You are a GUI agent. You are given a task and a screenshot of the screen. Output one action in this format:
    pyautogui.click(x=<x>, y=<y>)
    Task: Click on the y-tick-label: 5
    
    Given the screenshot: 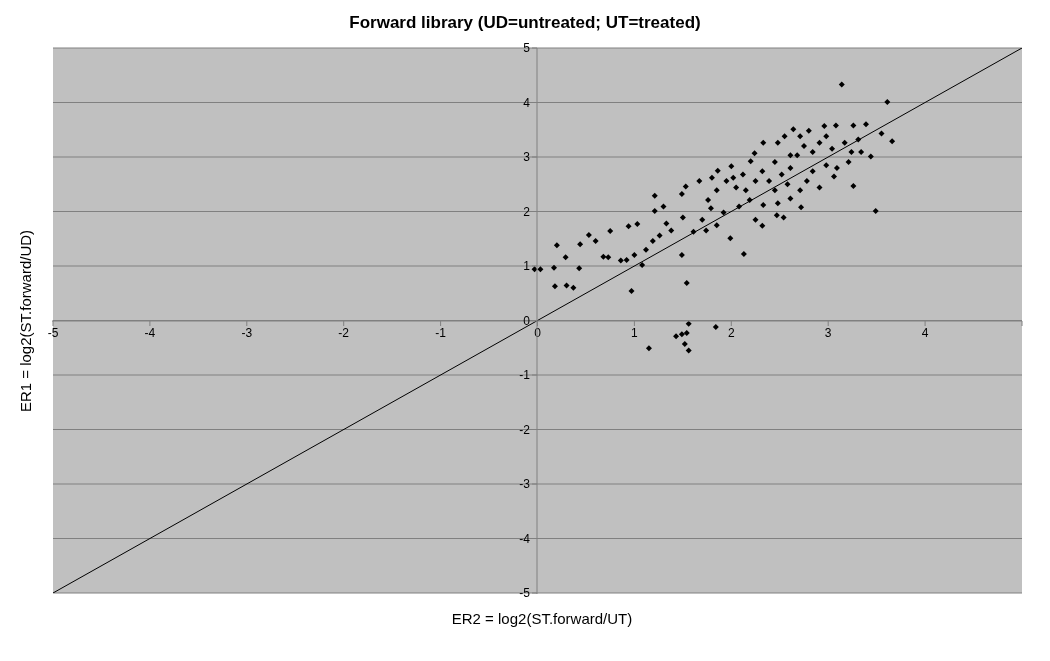 What is the action you would take?
    pyautogui.click(x=527, y=48)
    